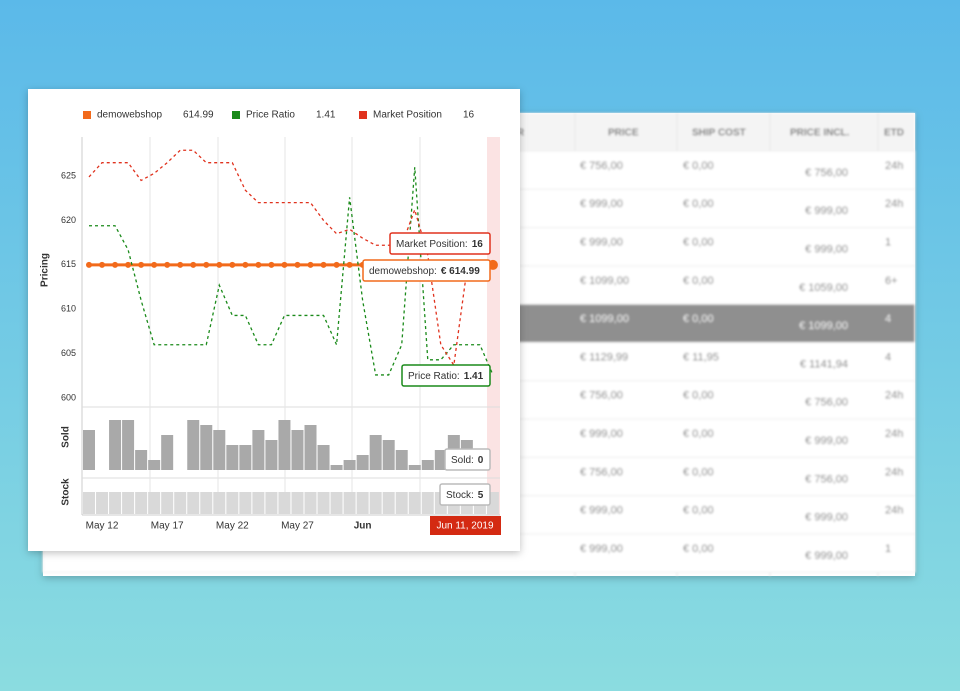  I want to click on table-cell: 6+, so click(891, 281).